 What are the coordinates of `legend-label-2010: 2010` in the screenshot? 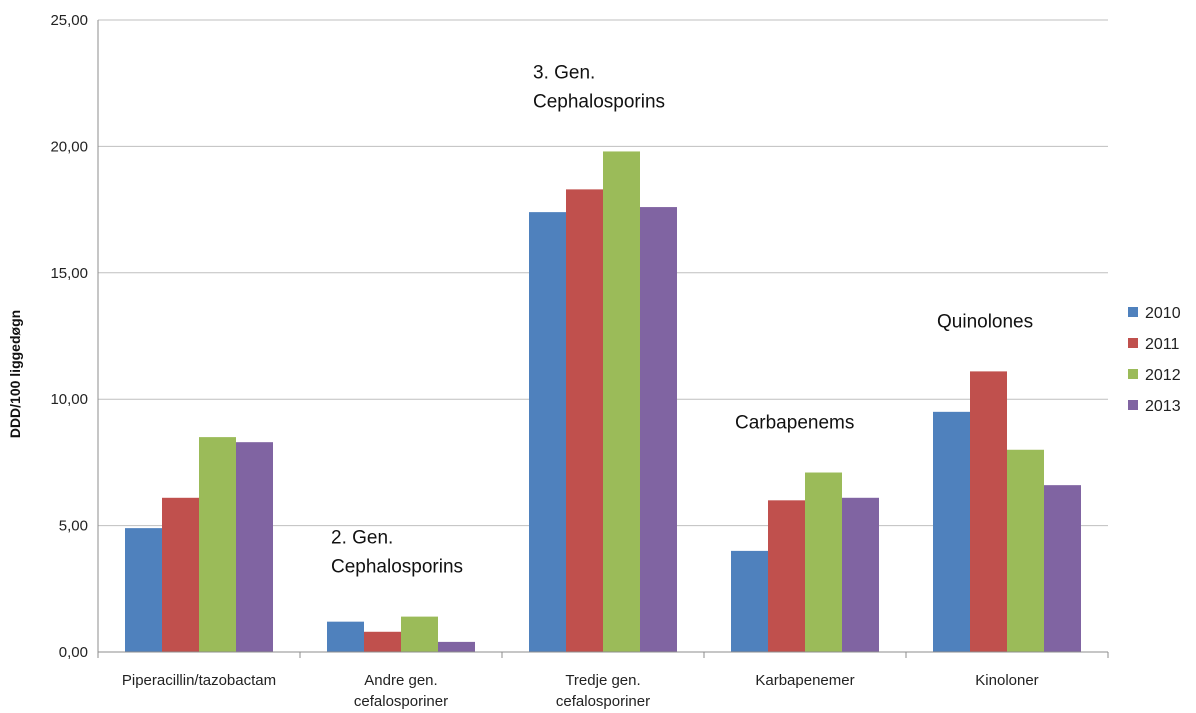 It's located at (1163, 313).